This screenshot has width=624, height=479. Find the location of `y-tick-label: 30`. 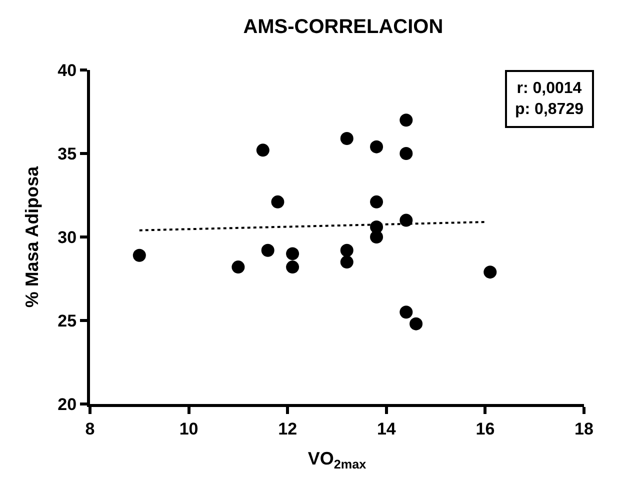

y-tick-label: 30 is located at coordinates (67, 237).